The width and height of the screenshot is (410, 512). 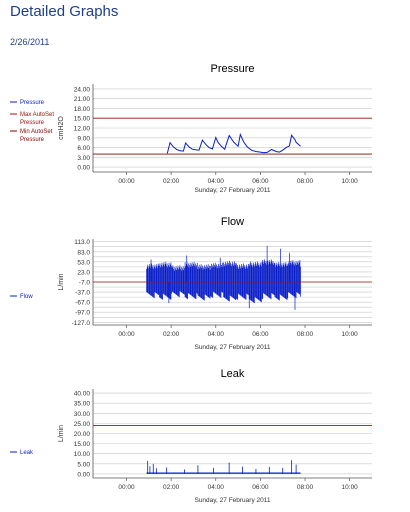 I want to click on flow-y-tick-label: -67.0, so click(x=82, y=303).